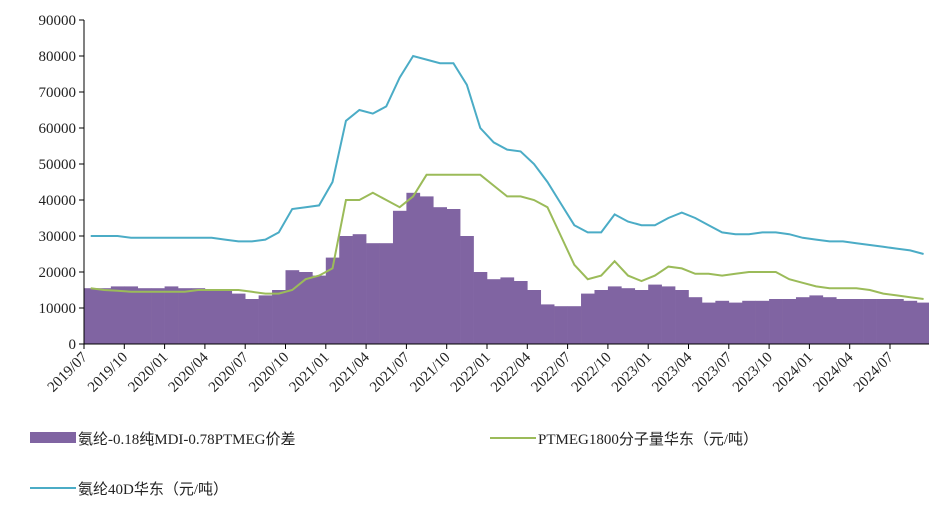  I want to click on x-tick-label: 2020/10, so click(269, 373).